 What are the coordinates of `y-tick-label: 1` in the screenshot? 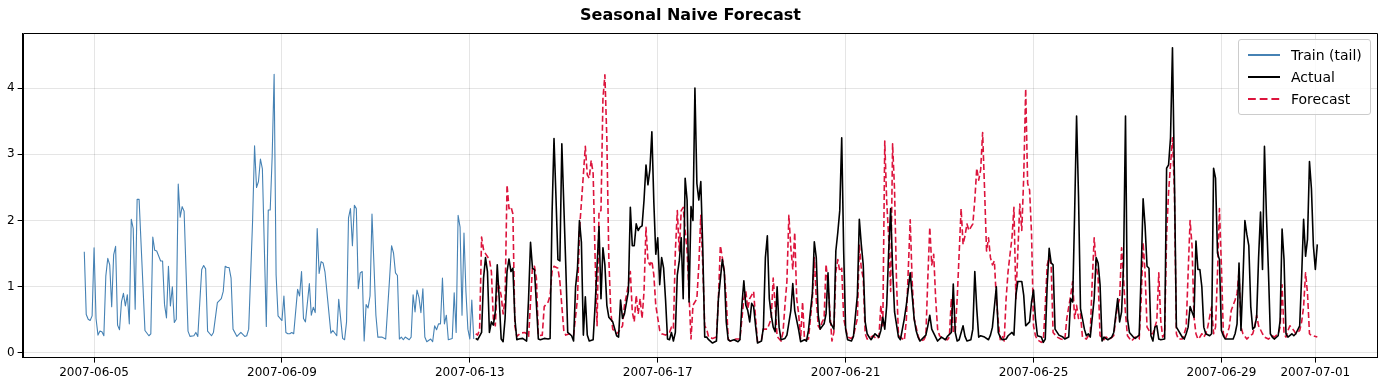 It's located at (10, 285).